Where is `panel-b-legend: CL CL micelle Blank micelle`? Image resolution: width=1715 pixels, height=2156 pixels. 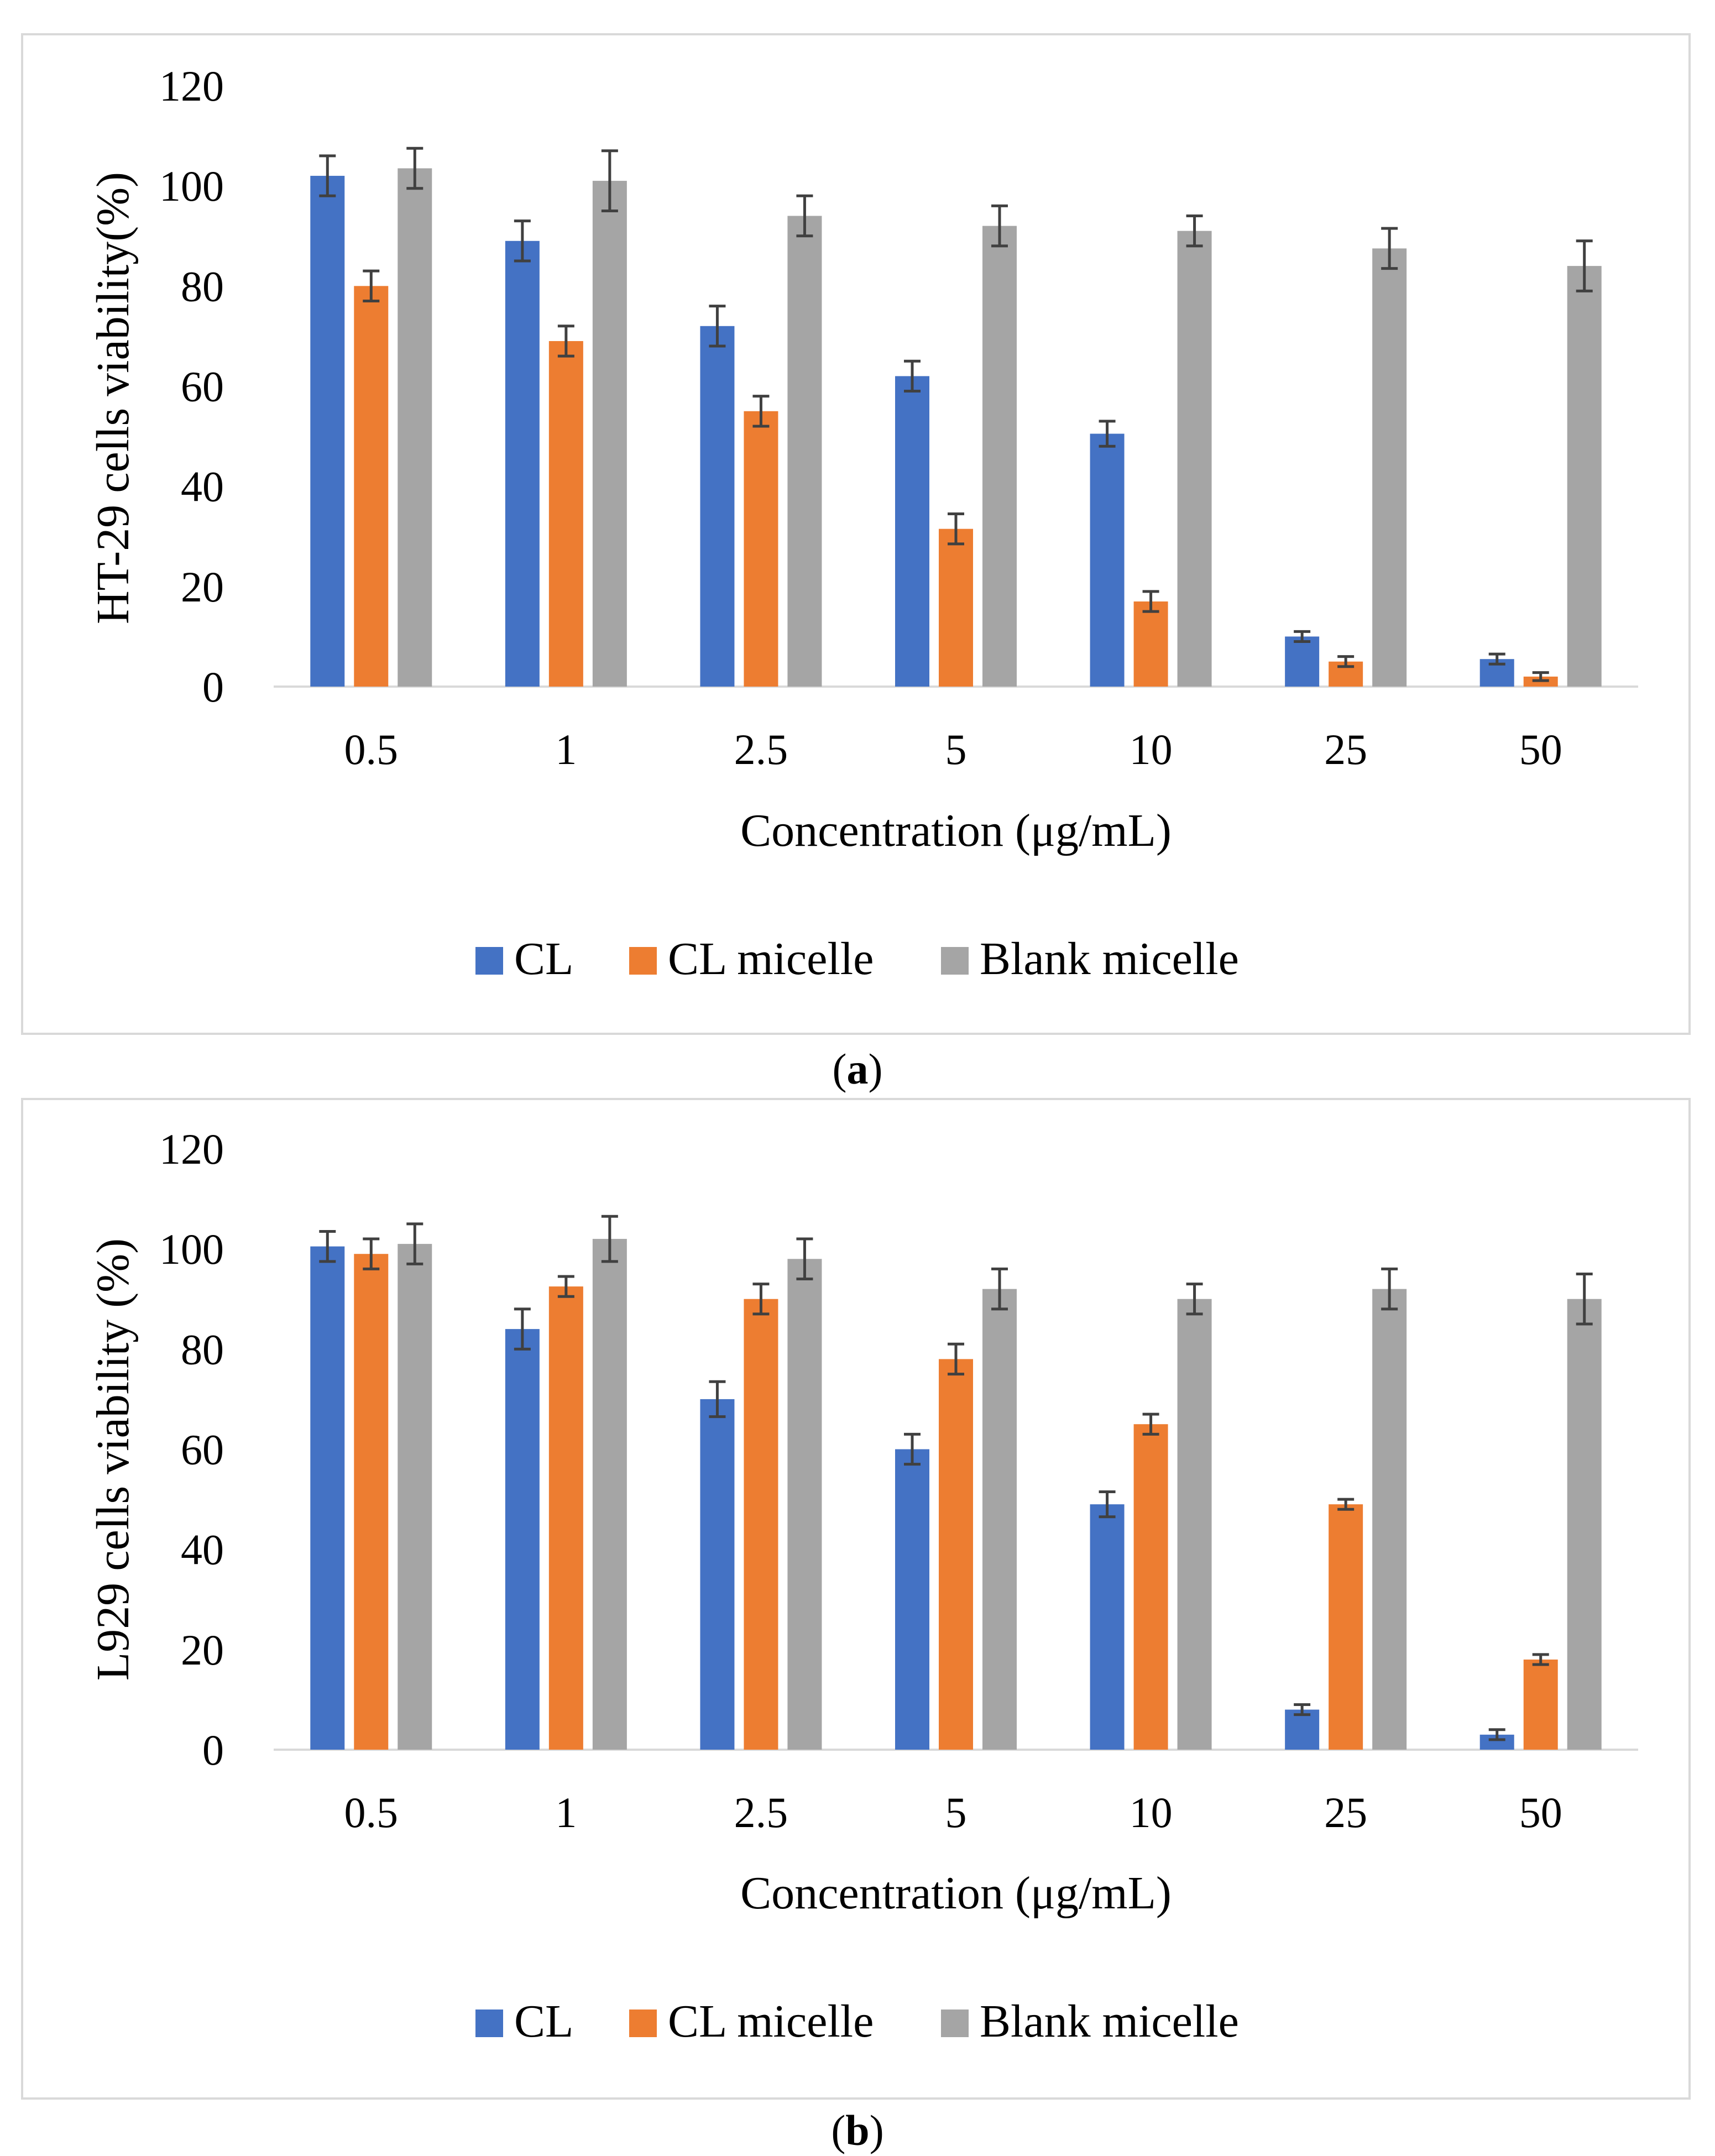 panel-b-legend: CL CL micelle Blank micelle is located at coordinates (857, 2021).